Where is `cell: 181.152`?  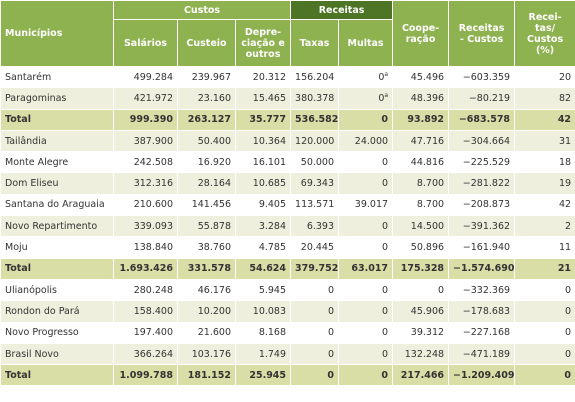
cell: 181.152 is located at coordinates (206, 375).